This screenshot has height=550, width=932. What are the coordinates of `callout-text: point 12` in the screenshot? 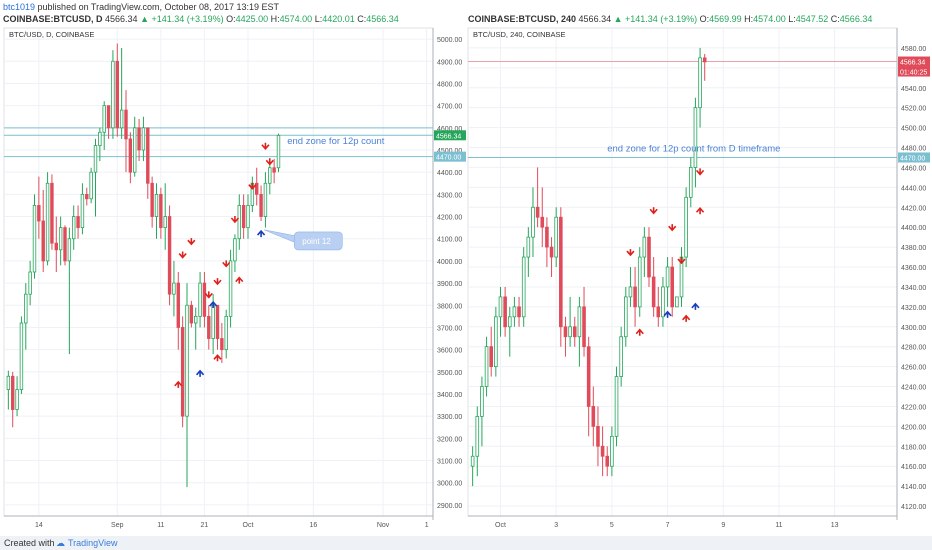 It's located at (316, 241).